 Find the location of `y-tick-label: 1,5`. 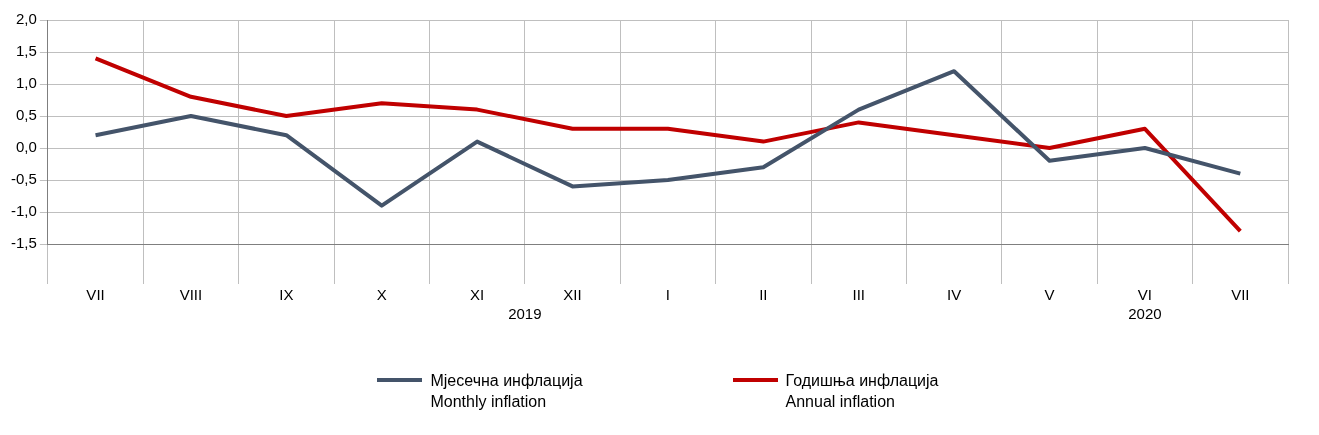

y-tick-label: 1,5 is located at coordinates (26, 51).